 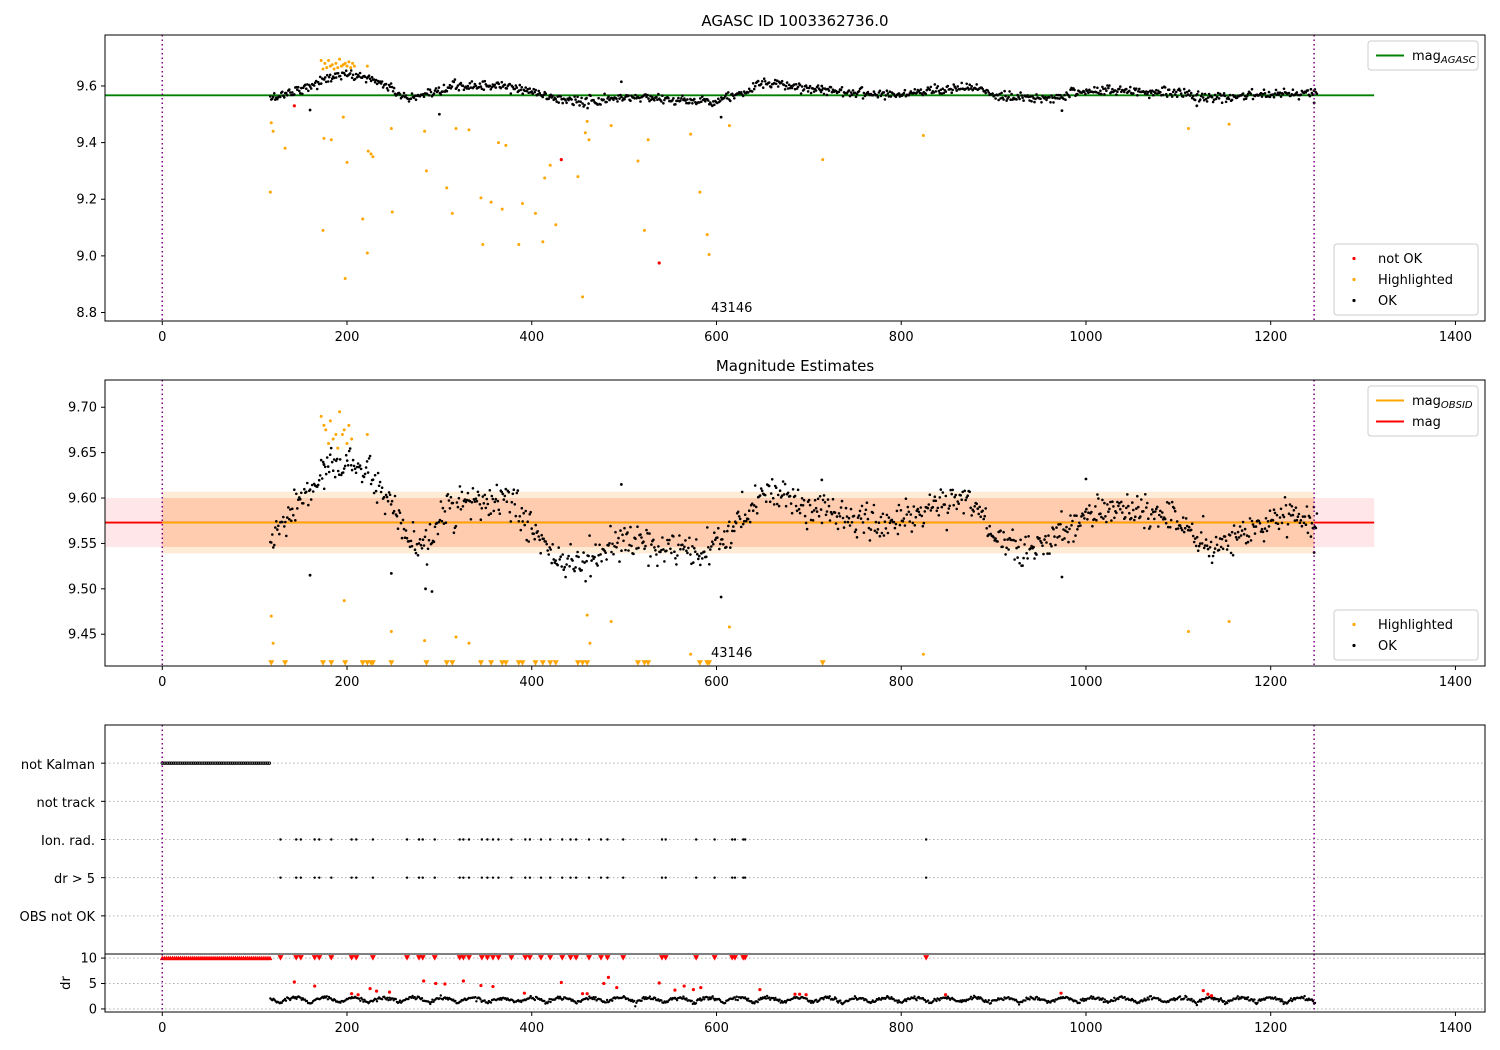 What do you see at coordinates (216, 763) in the screenshot?
I see `series-not-kalman` at bounding box center [216, 763].